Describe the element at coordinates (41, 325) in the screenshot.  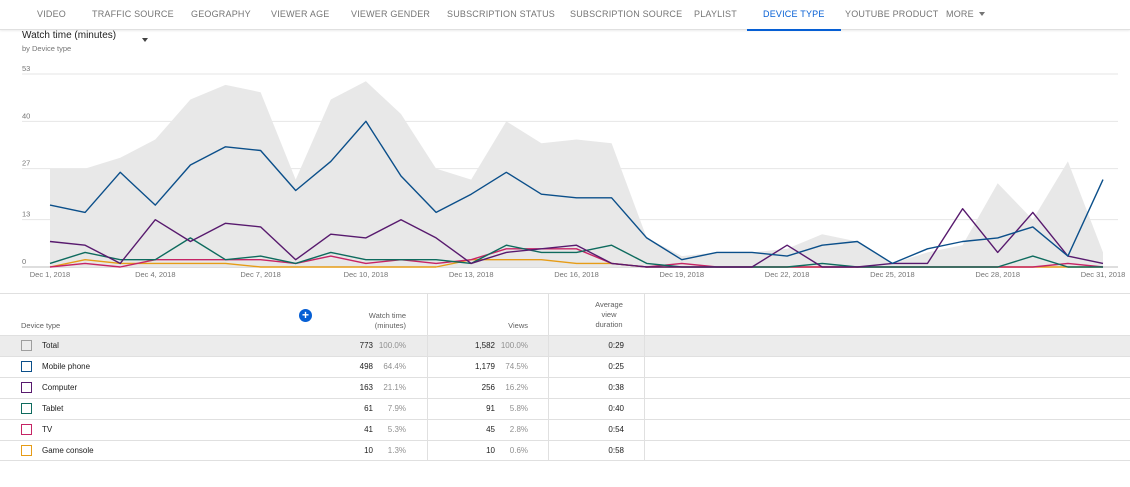
I see `header-device-type: Device type` at that location.